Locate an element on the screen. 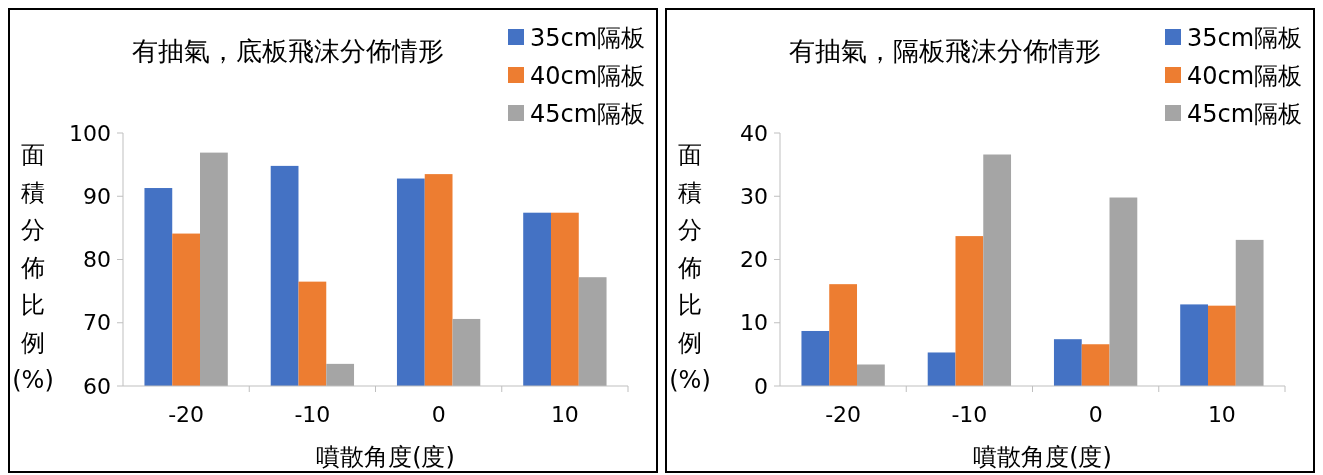 The height and width of the screenshot is (475, 1323). y-tick-label: 10 is located at coordinates (754, 323).